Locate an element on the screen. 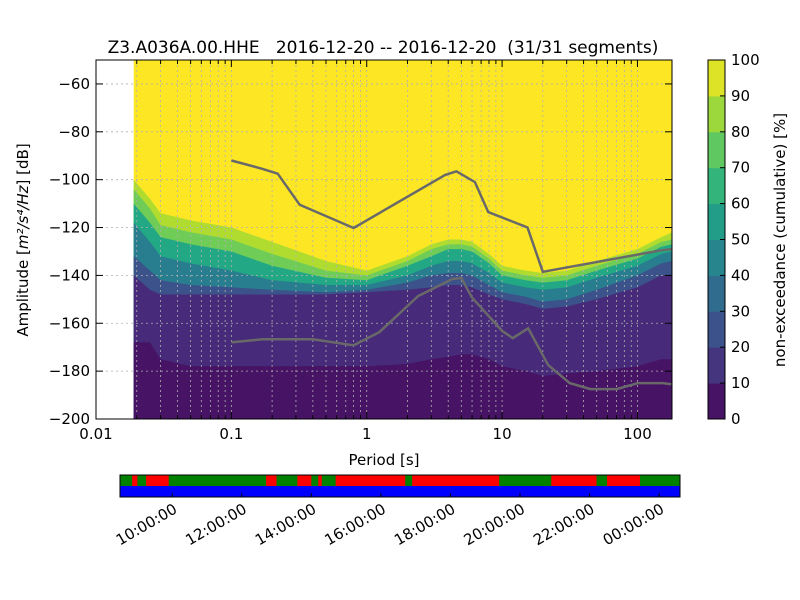 The width and height of the screenshot is (800, 600). timeline-frame is located at coordinates (400, 486).